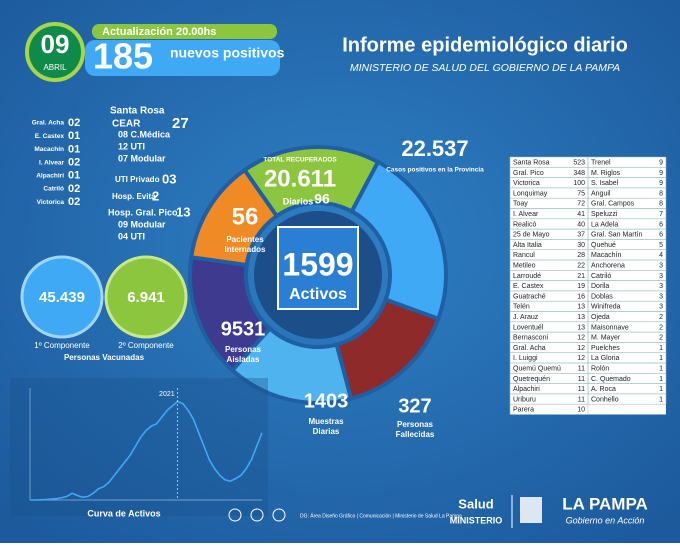 The width and height of the screenshot is (680, 548). Describe the element at coordinates (134, 196) in the screenshot. I see `evita: Hosp. Evita` at that location.